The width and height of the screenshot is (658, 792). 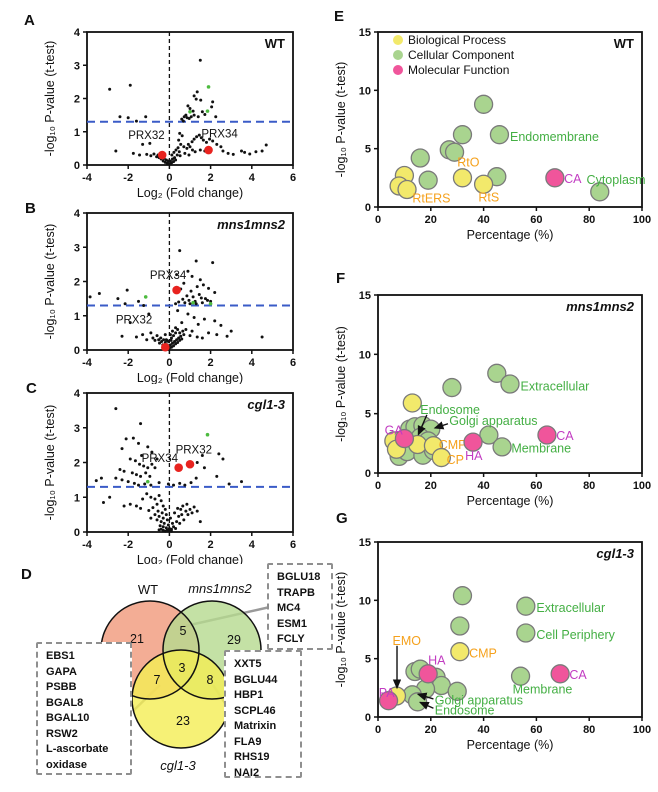 What do you see at coordinates (431, 486) in the screenshot?
I see `x-tick-label: 20` at bounding box center [431, 486].